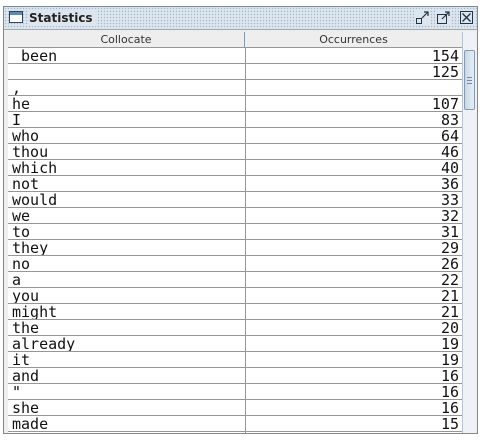 The image size is (486, 441). Describe the element at coordinates (235, 280) in the screenshot. I see `table-row: a 22` at that location.